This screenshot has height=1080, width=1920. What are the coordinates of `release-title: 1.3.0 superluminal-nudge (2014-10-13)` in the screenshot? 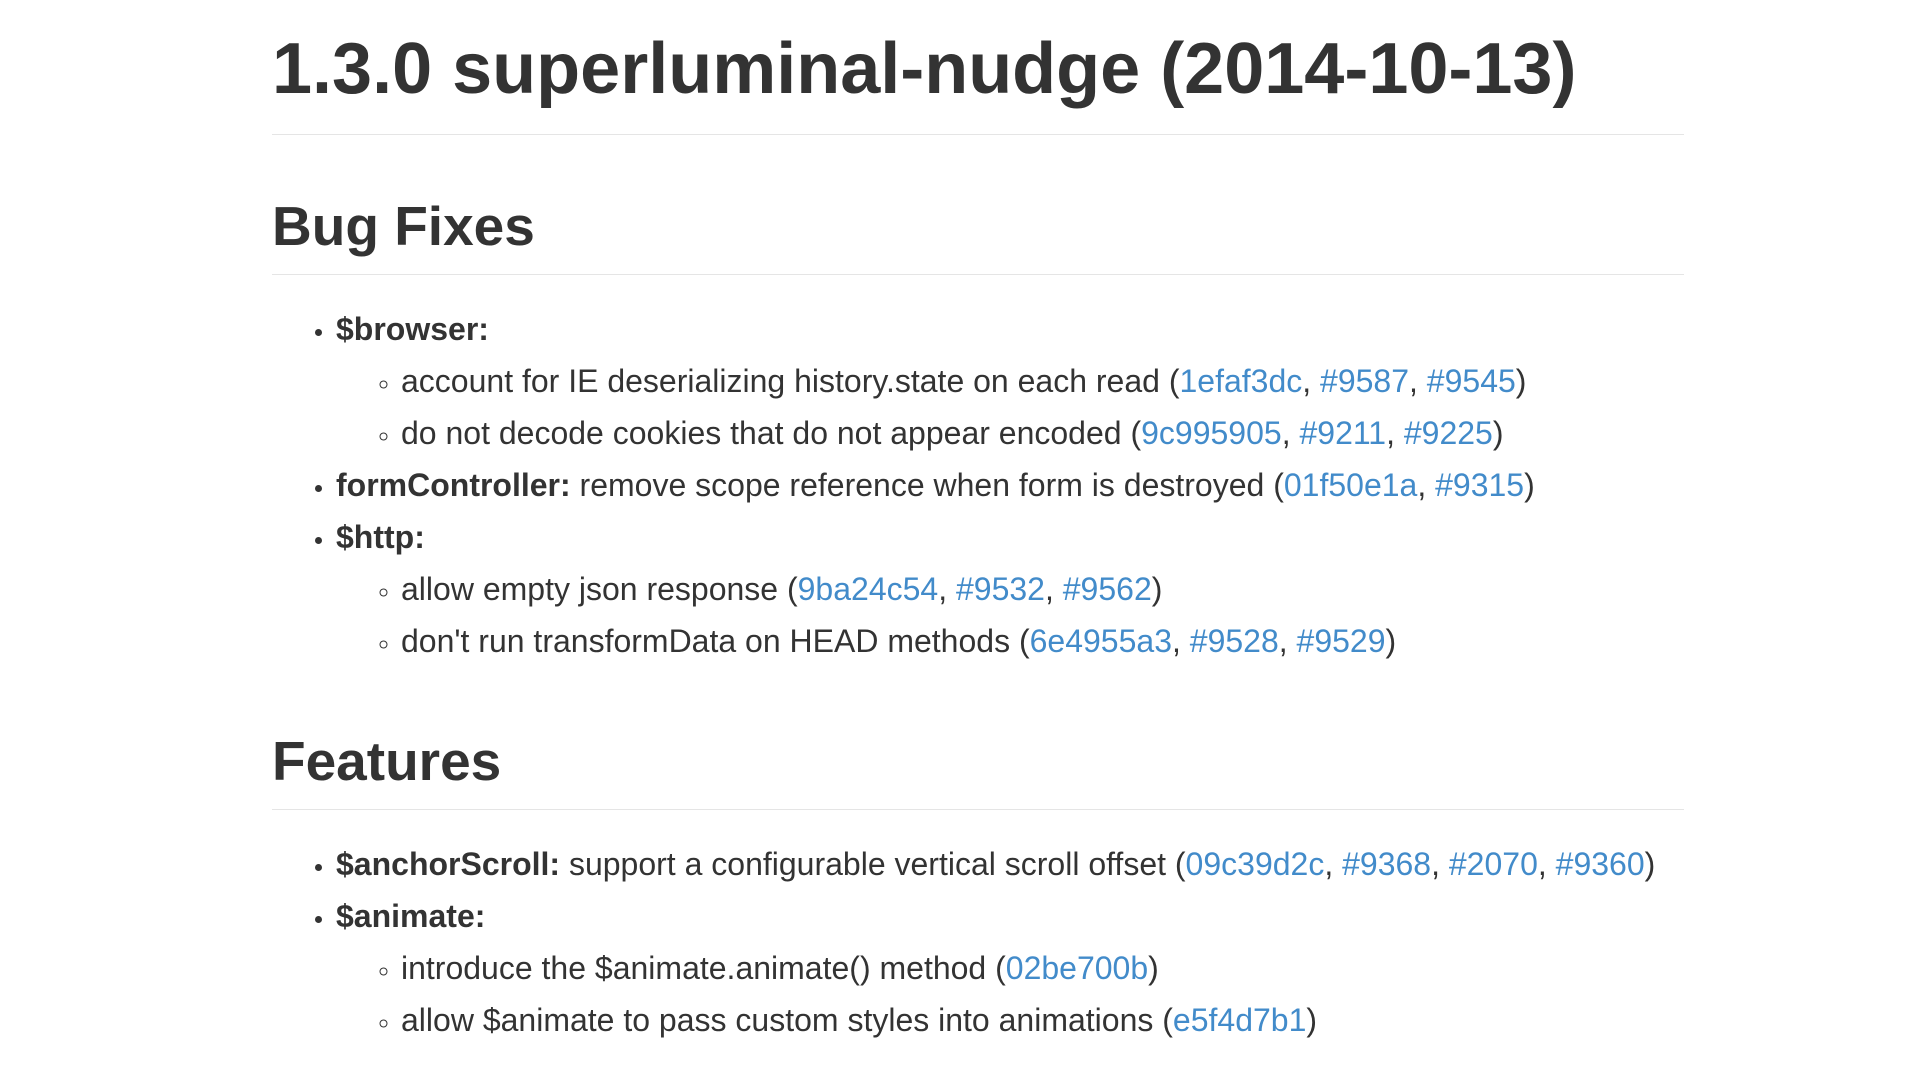 It's located at (978, 67).